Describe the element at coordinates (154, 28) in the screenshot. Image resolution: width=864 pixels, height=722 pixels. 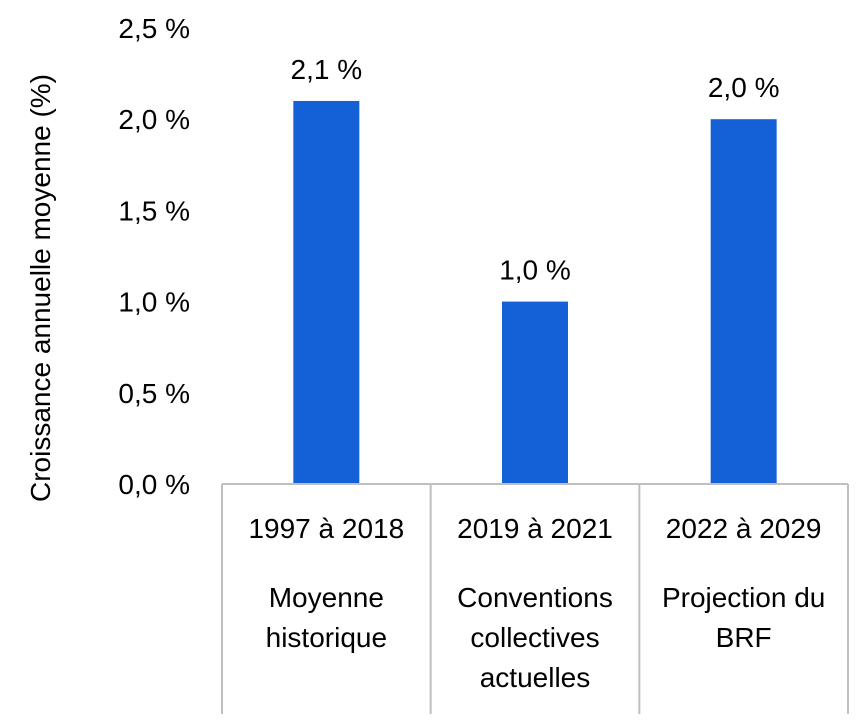
I see `y-tick-label: 2,5 %` at that location.